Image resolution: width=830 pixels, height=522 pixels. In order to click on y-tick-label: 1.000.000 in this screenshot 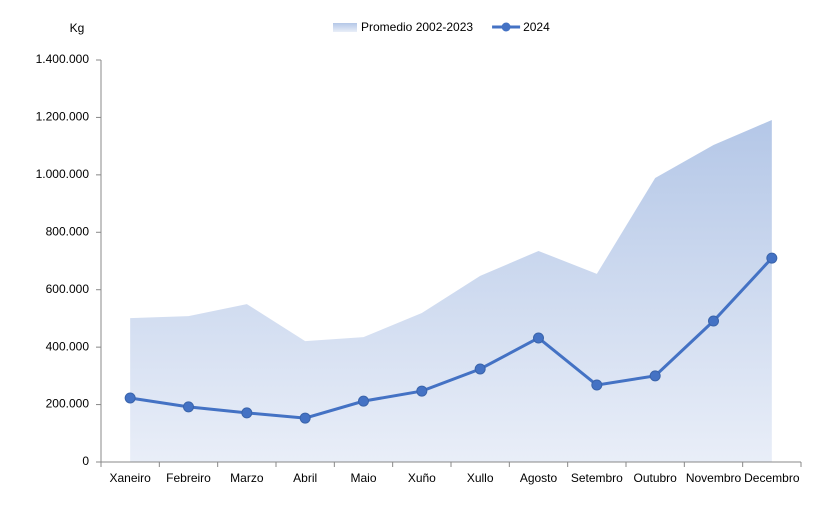, I will do `click(63, 174)`.